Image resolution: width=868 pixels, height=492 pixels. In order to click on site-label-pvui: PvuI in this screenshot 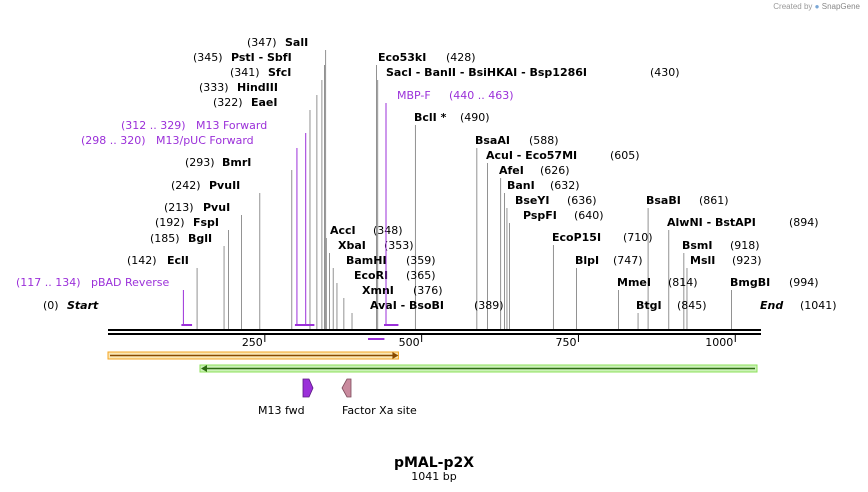, I will do `click(216, 207)`.